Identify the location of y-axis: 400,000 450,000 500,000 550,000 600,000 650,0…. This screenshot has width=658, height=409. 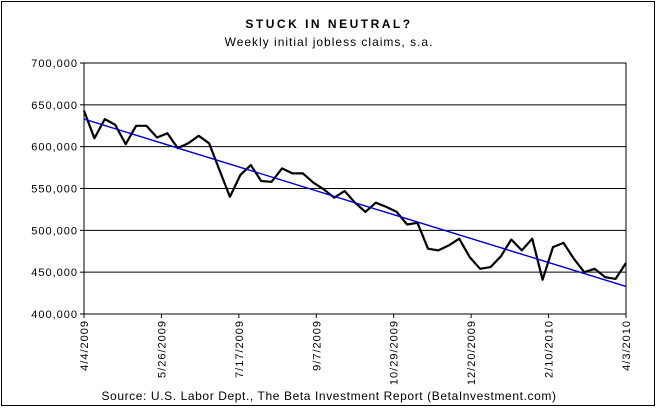
(57, 189).